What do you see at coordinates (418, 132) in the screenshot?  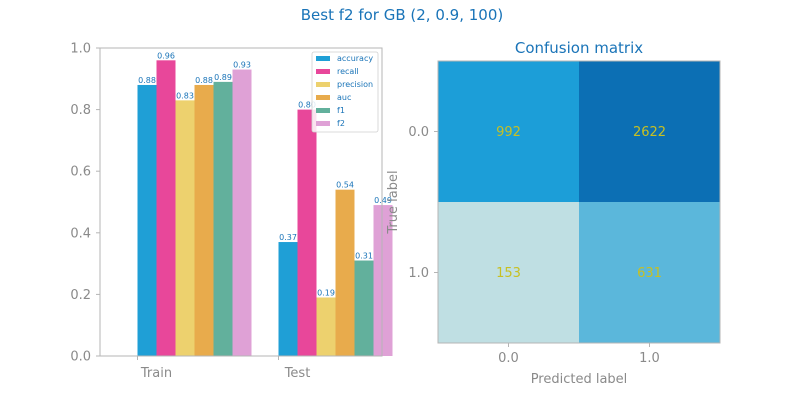 I see `heatmap-y-tick-label: 0.0` at bounding box center [418, 132].